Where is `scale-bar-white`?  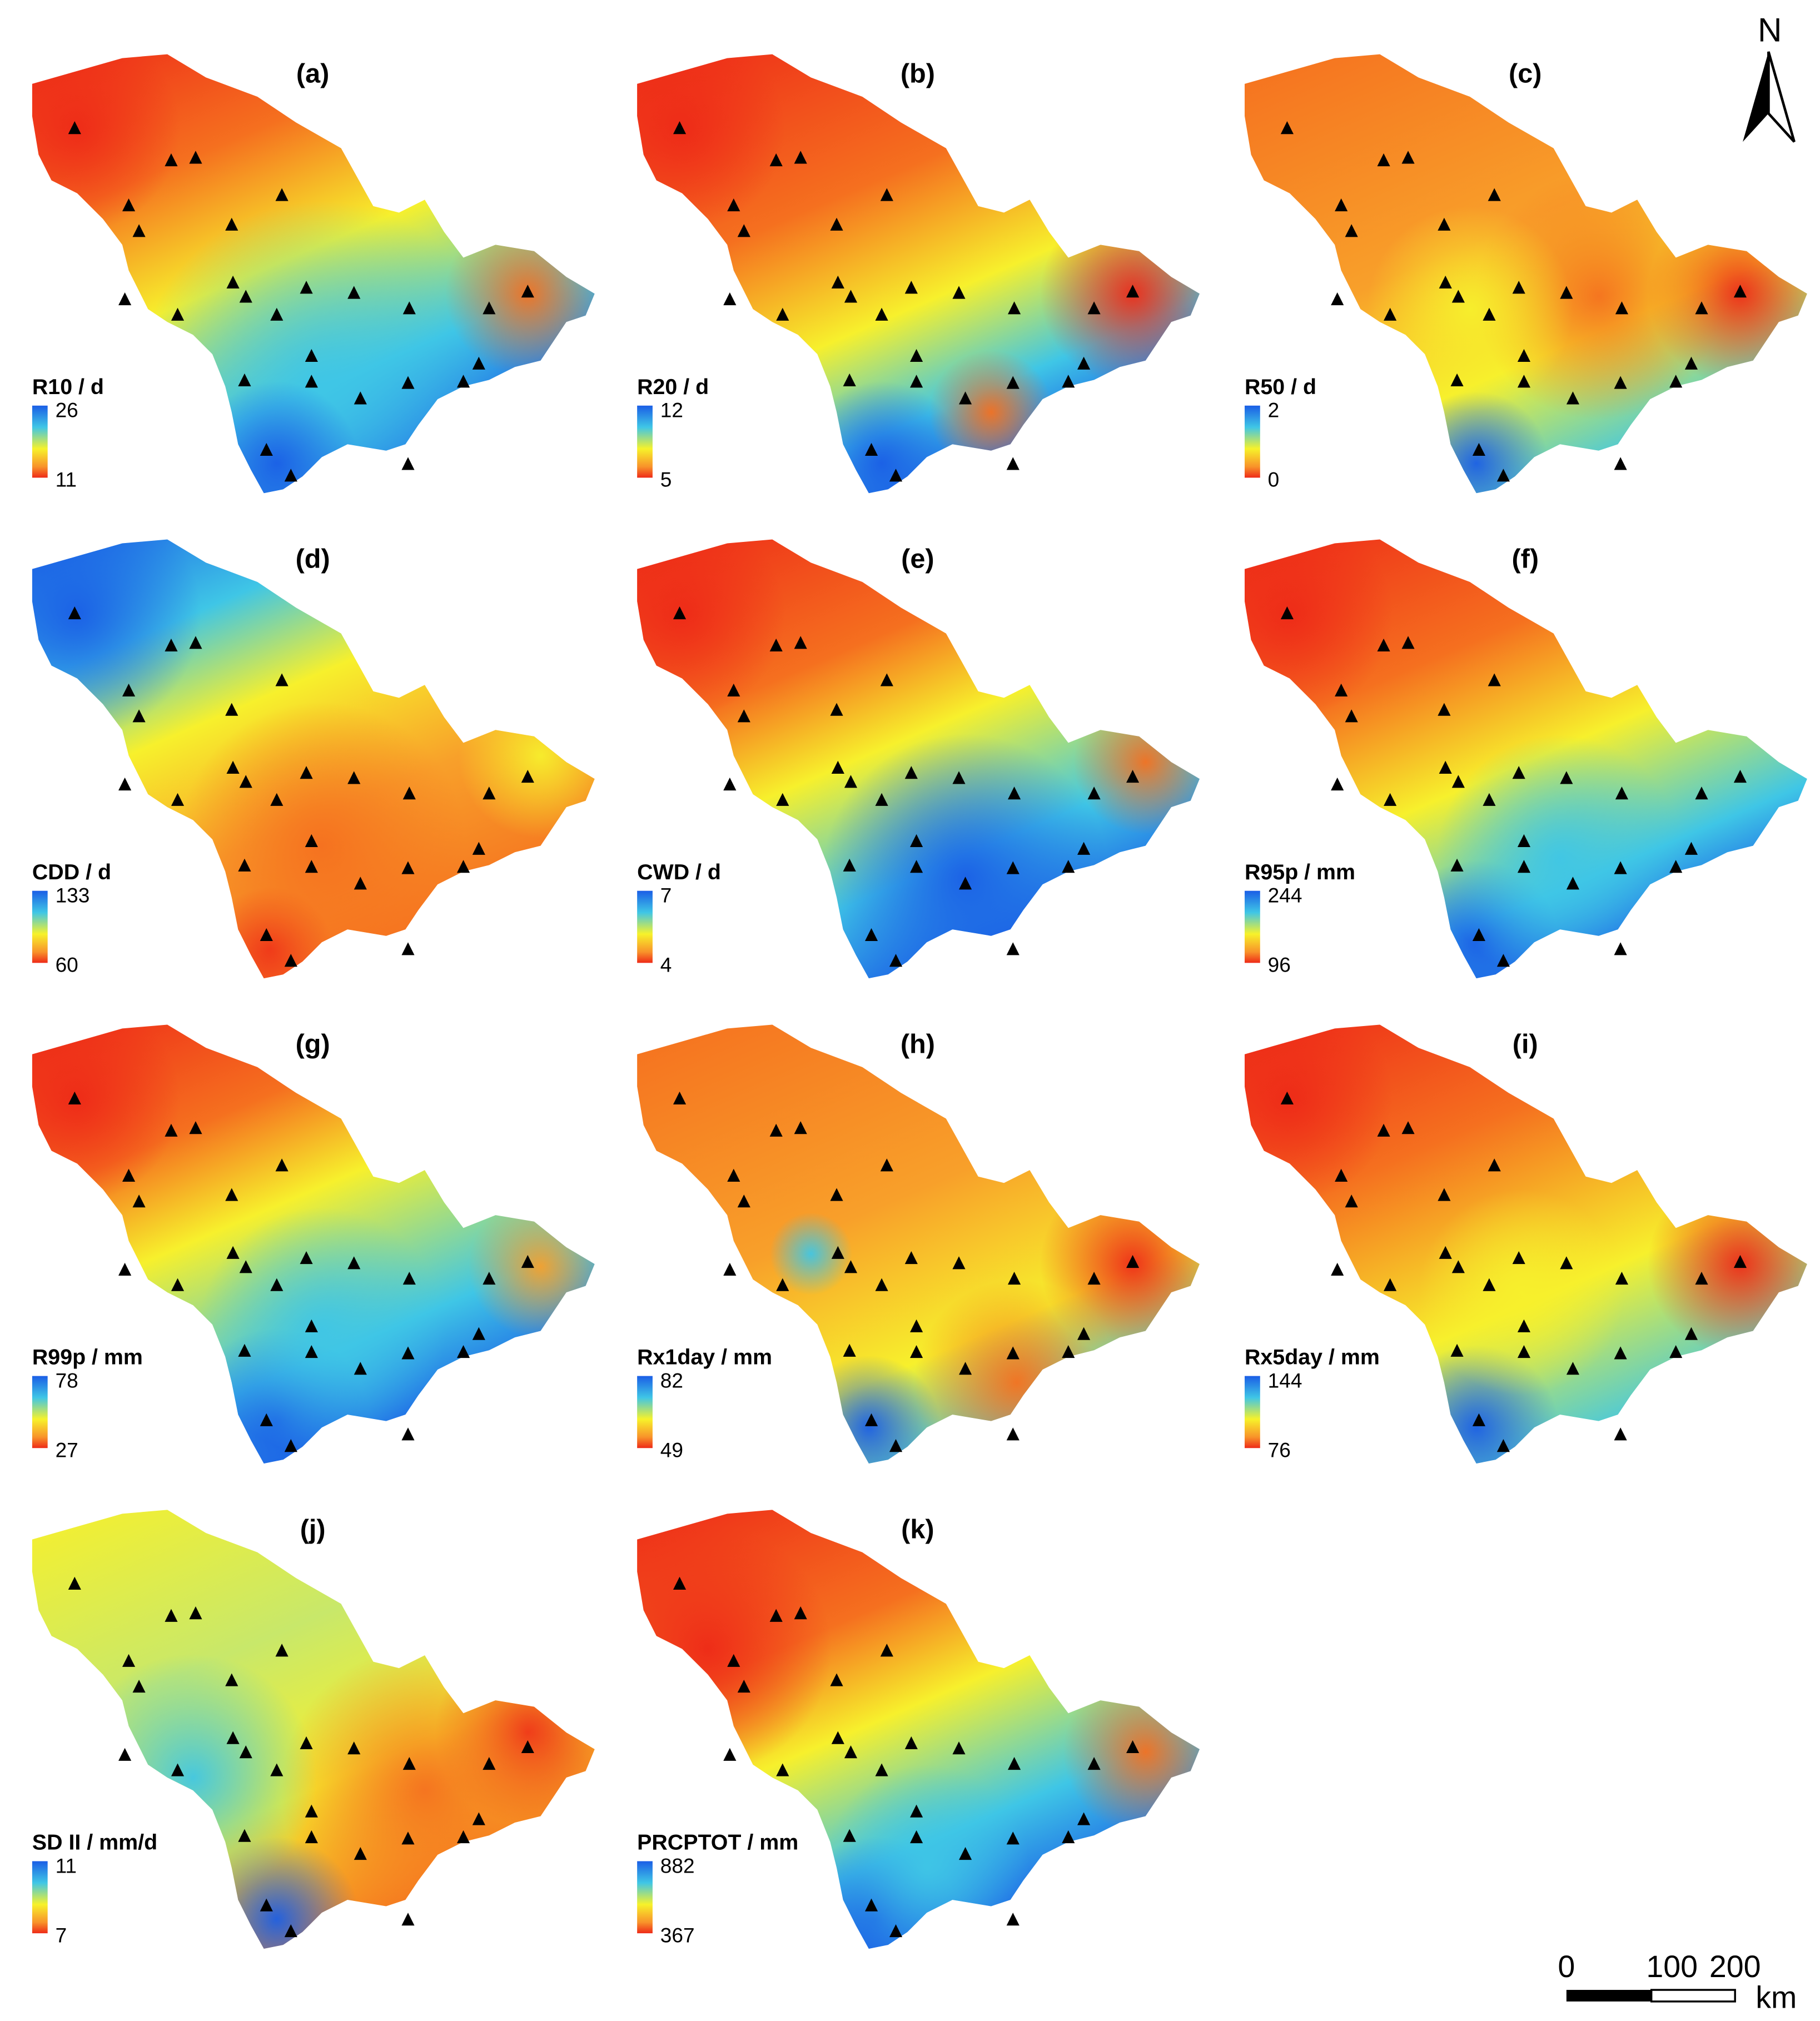
scale-bar-white is located at coordinates (1693, 1996).